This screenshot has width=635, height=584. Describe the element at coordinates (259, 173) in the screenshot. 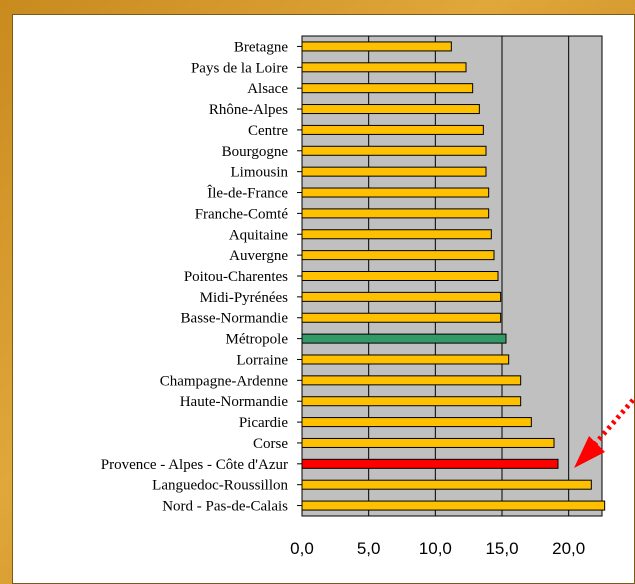

I see `category-label: Limousin` at that location.